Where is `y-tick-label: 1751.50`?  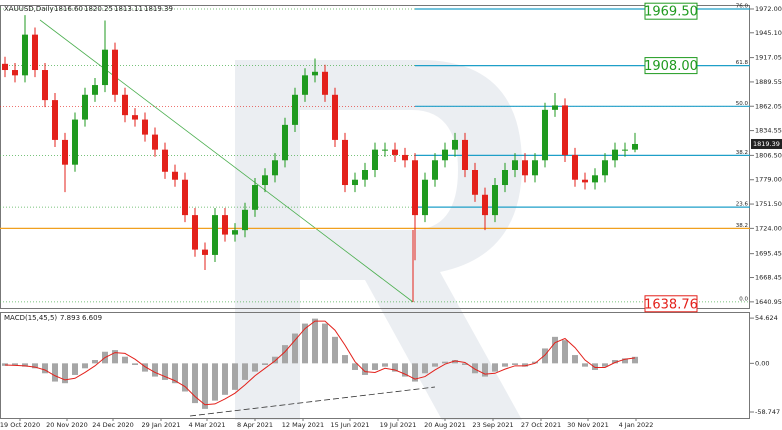 y-tick-label: 1751.50 is located at coordinates (768, 204).